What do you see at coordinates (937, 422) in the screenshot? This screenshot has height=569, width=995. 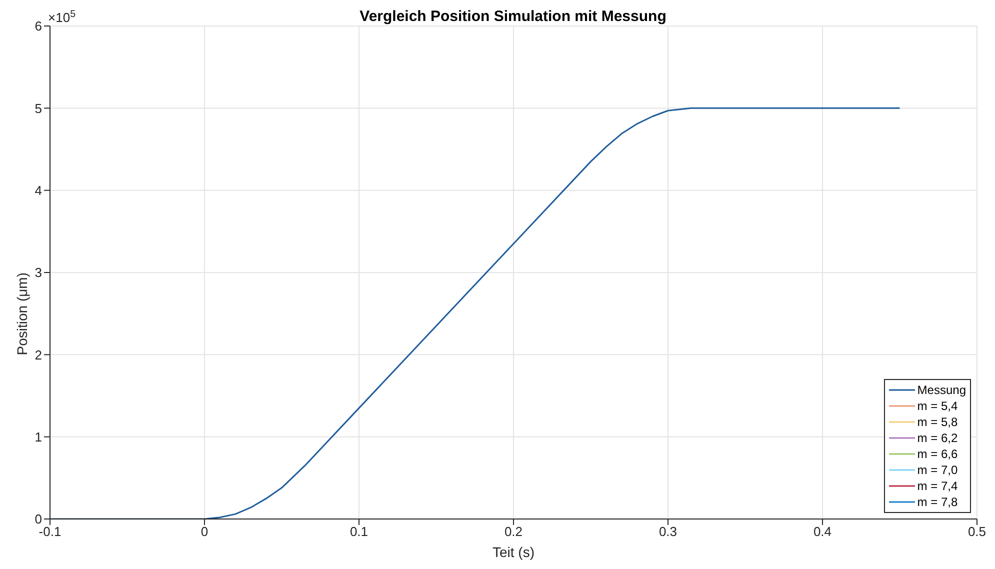 I see `legend-label: m = 5,8` at bounding box center [937, 422].